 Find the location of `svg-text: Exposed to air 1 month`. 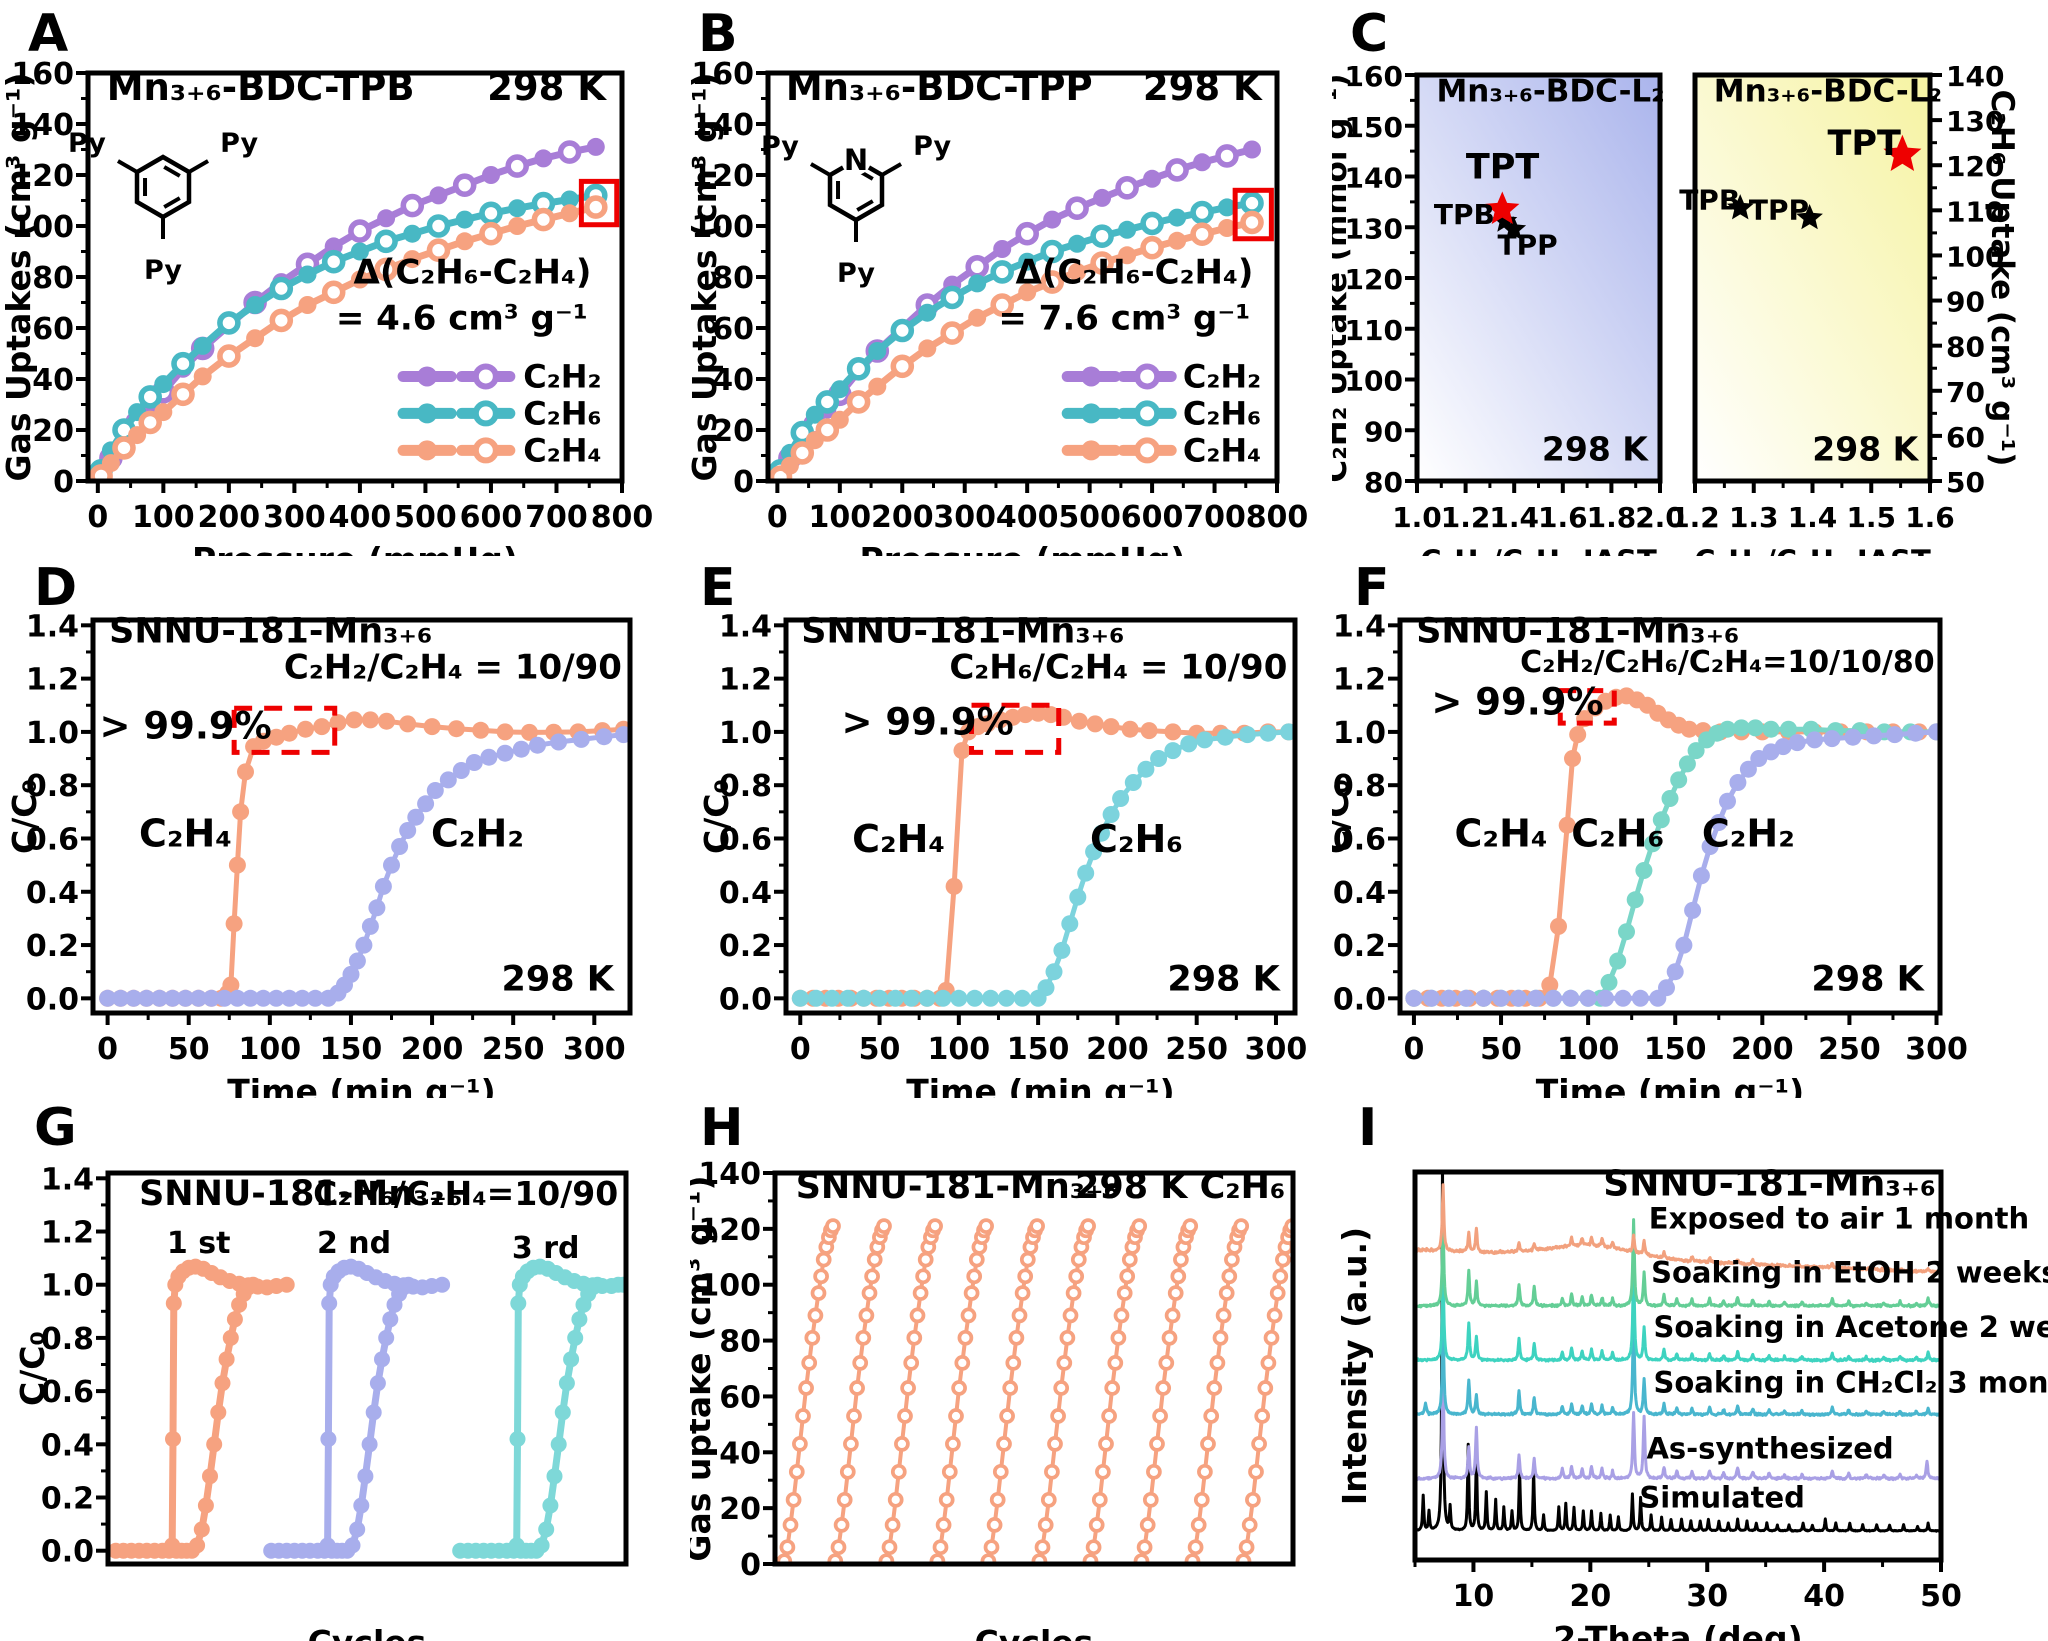

svg-text: Exposed to air 1 month is located at coordinates (1839, 1218).